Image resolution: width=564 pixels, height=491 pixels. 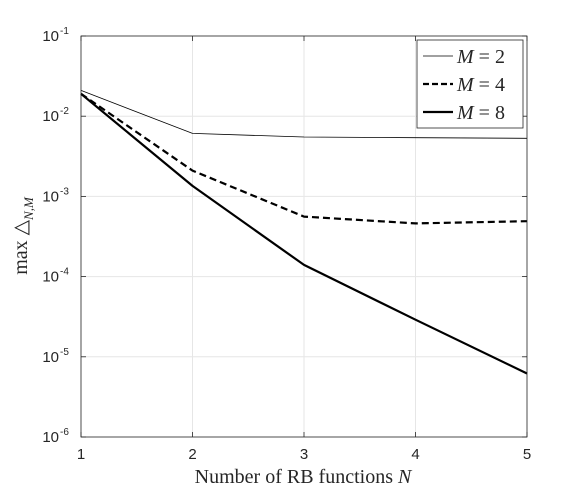 What do you see at coordinates (21, 227) in the screenshot?
I see `y-axis-label-symbol: △` at bounding box center [21, 227].